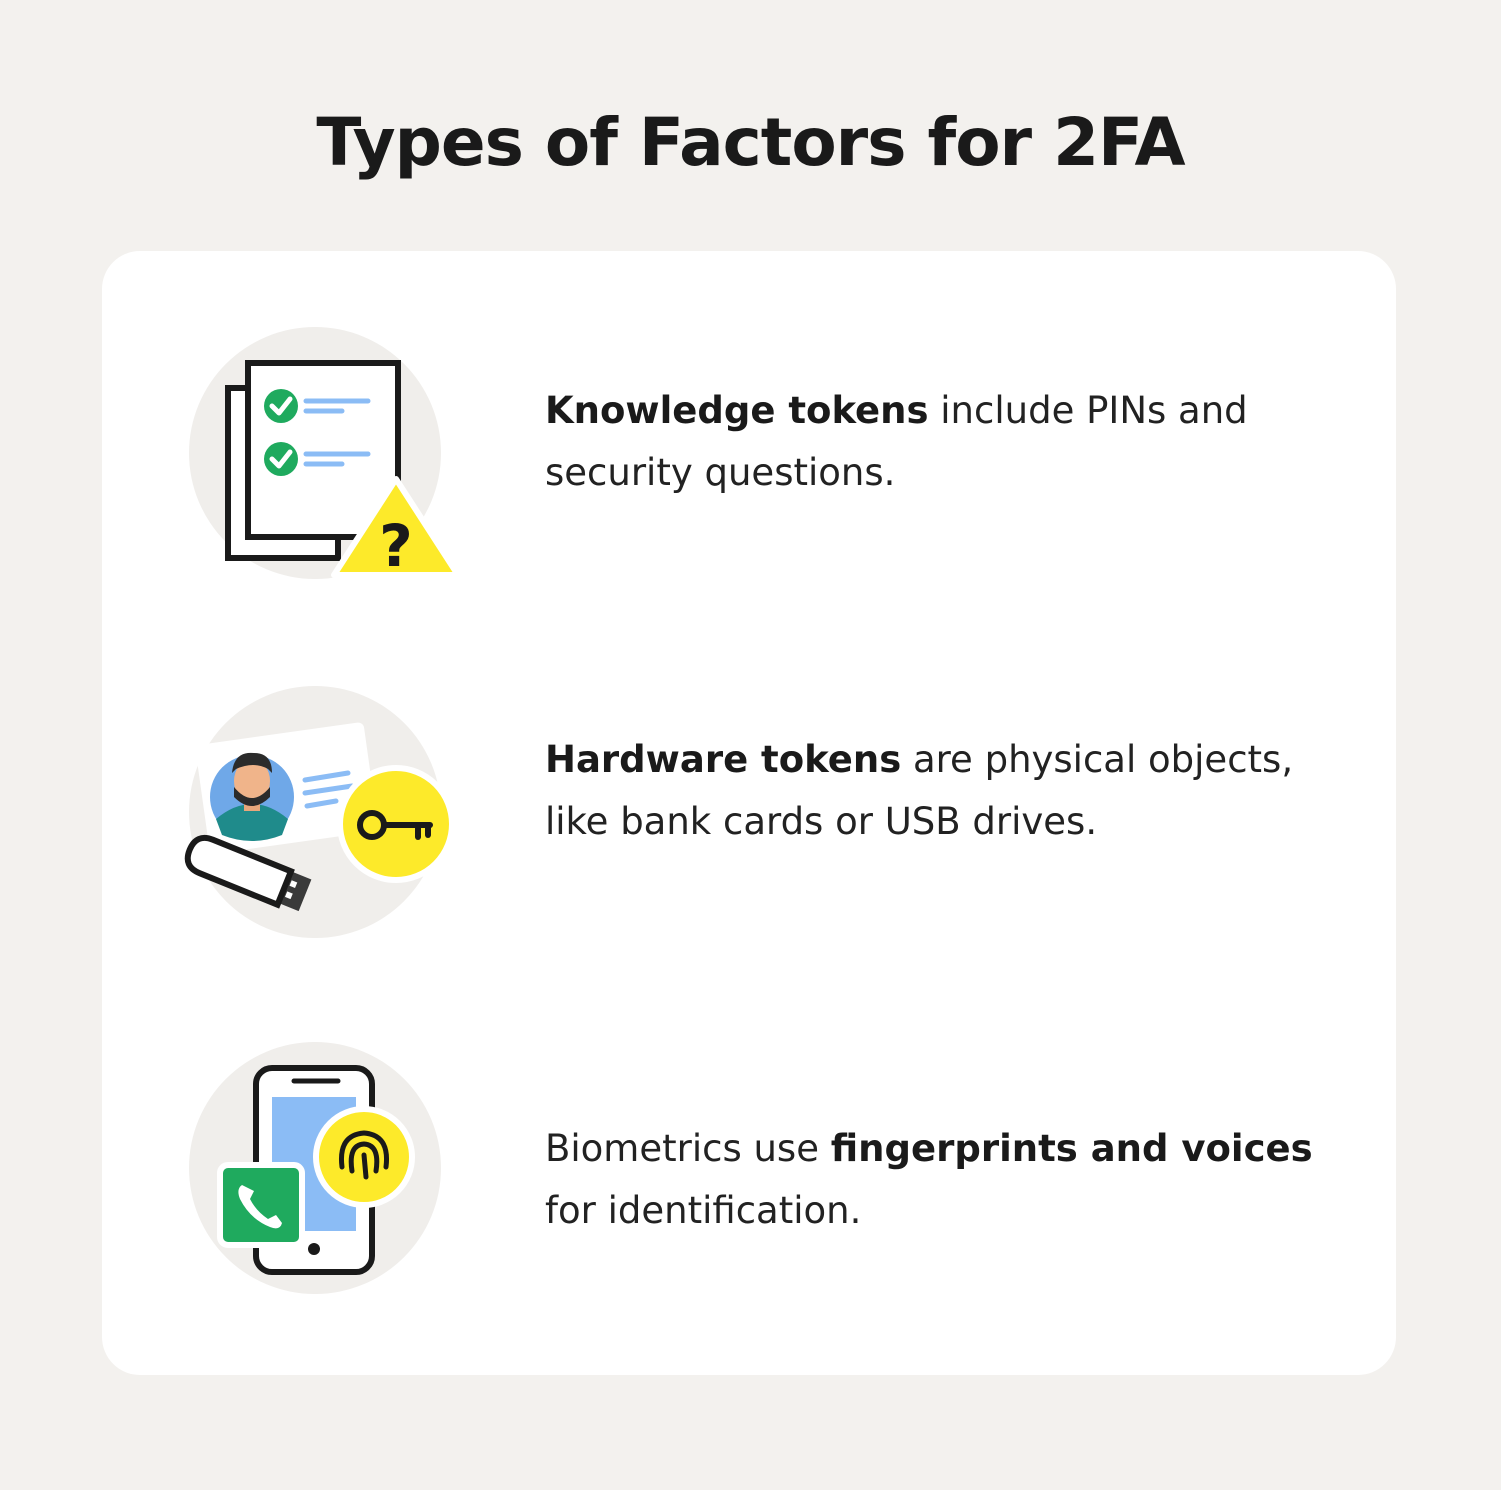 This screenshot has width=1501, height=1490. Describe the element at coordinates (703, 1210) in the screenshot. I see `factor-text: for identification.` at that location.